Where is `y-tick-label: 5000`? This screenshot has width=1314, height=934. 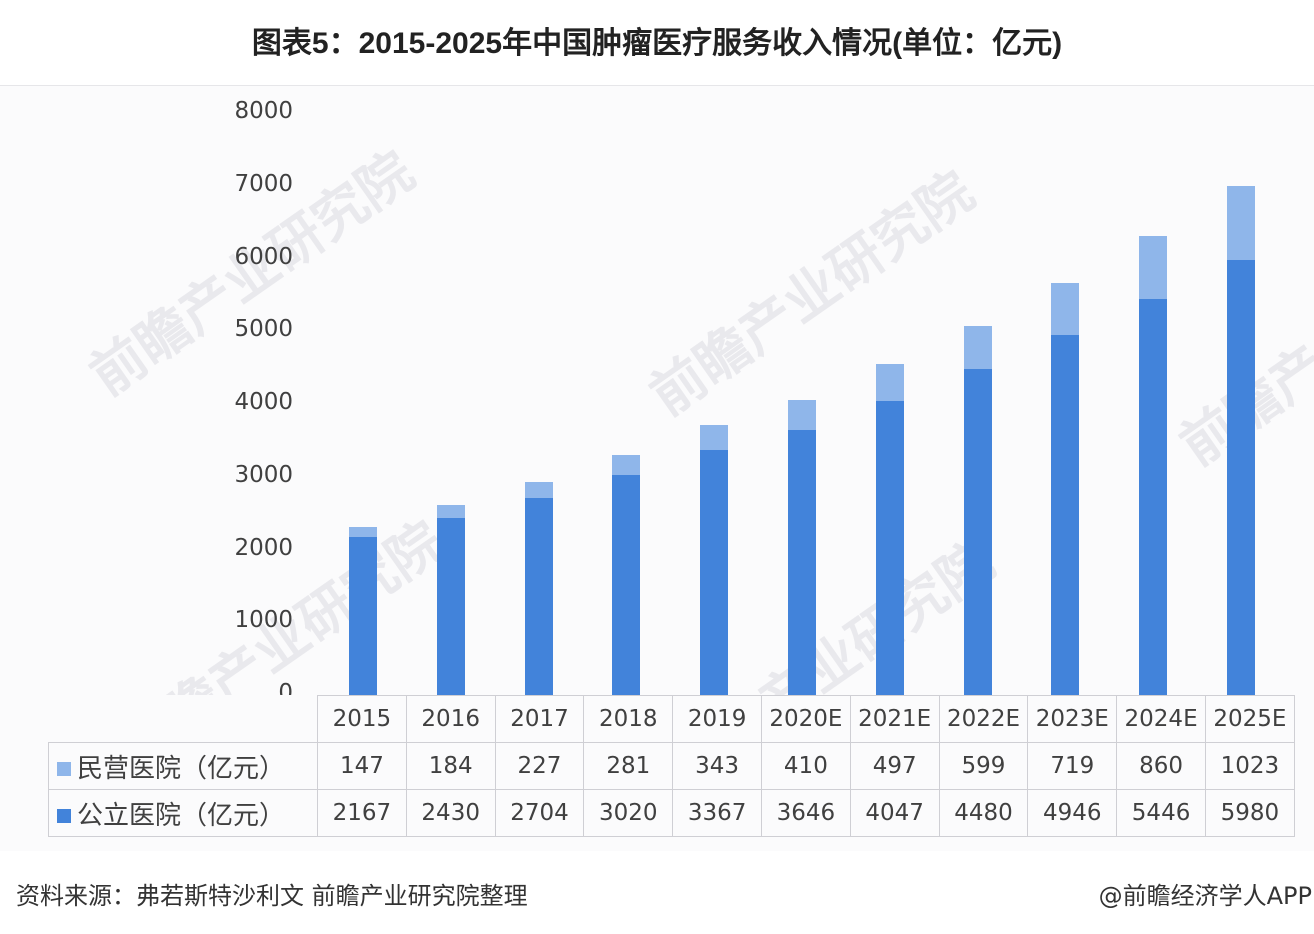
y-tick-label: 5000 is located at coordinates (263, 329).